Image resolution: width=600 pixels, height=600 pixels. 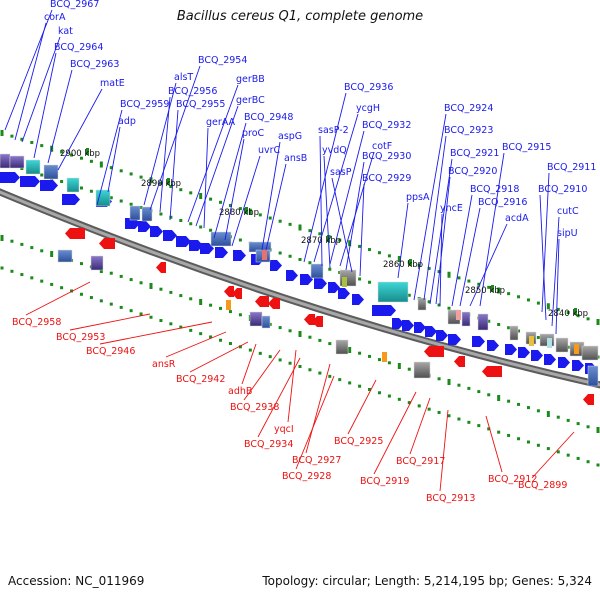 I want to click on forward-gene-label: cutC, so click(x=568, y=211).